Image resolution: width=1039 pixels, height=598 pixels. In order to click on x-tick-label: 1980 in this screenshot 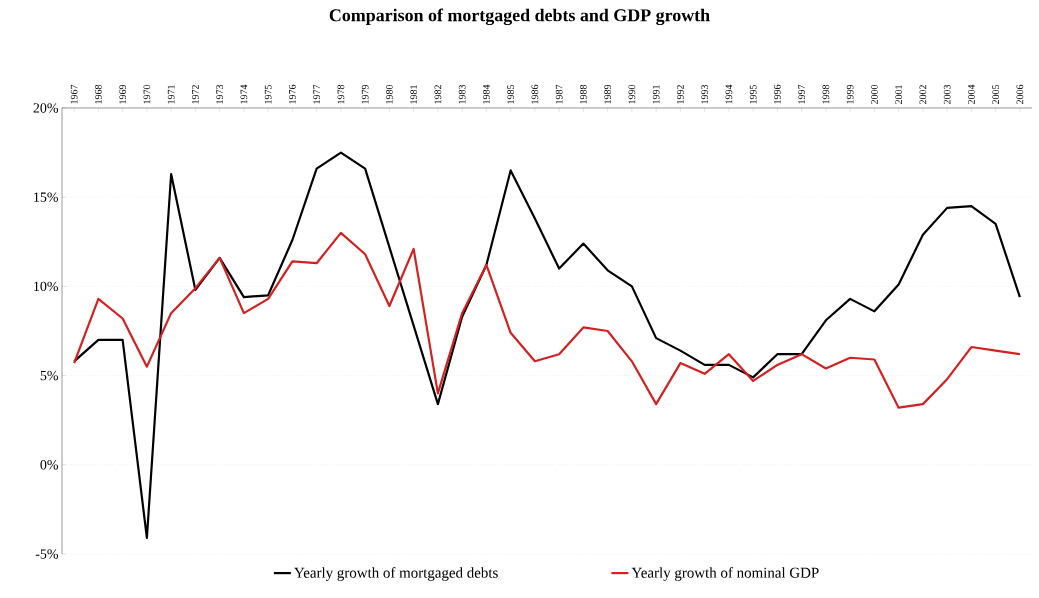, I will do `click(389, 94)`.